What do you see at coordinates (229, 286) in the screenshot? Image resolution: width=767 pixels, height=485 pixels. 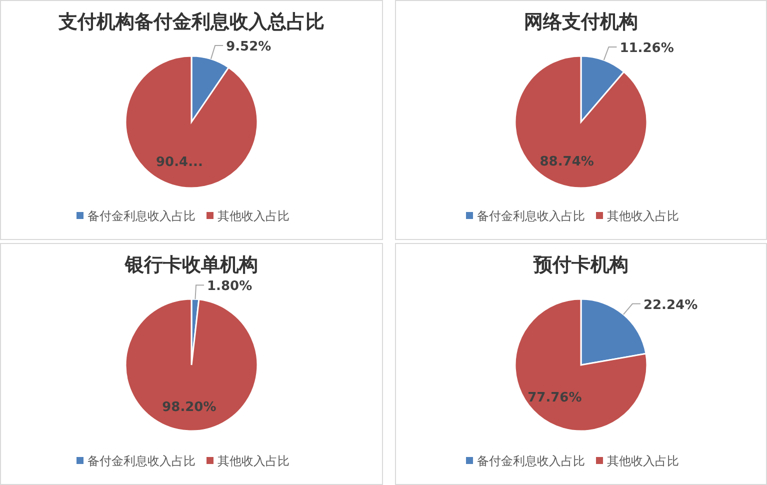 I see `data-label: 1.80%` at bounding box center [229, 286].